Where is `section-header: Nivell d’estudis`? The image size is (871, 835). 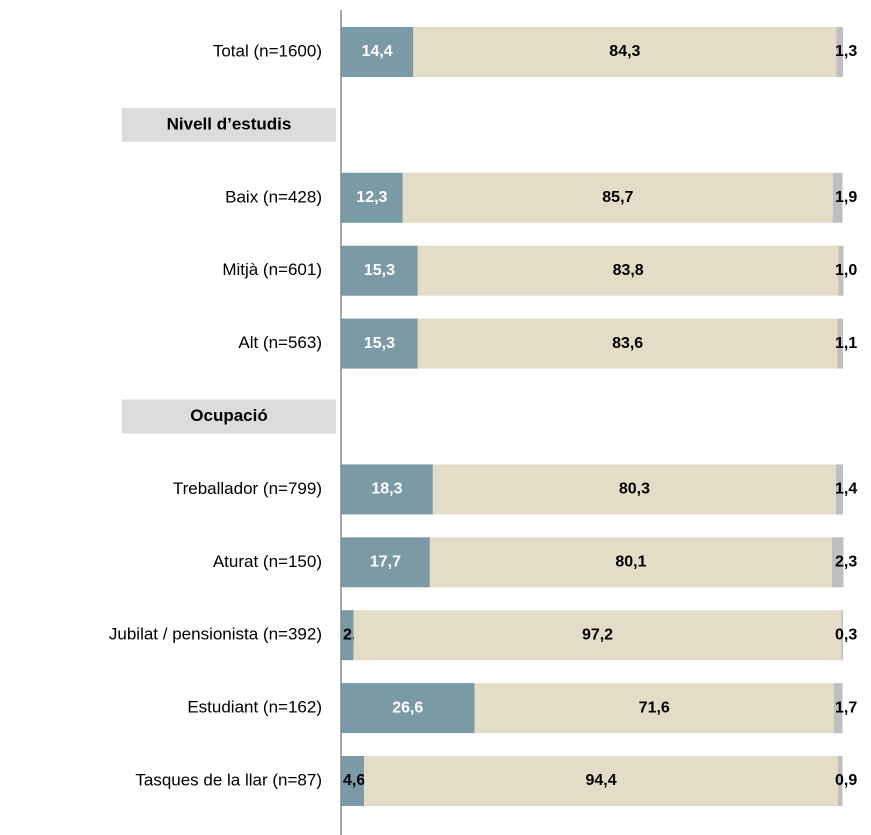
section-header: Nivell d’estudis is located at coordinates (229, 123).